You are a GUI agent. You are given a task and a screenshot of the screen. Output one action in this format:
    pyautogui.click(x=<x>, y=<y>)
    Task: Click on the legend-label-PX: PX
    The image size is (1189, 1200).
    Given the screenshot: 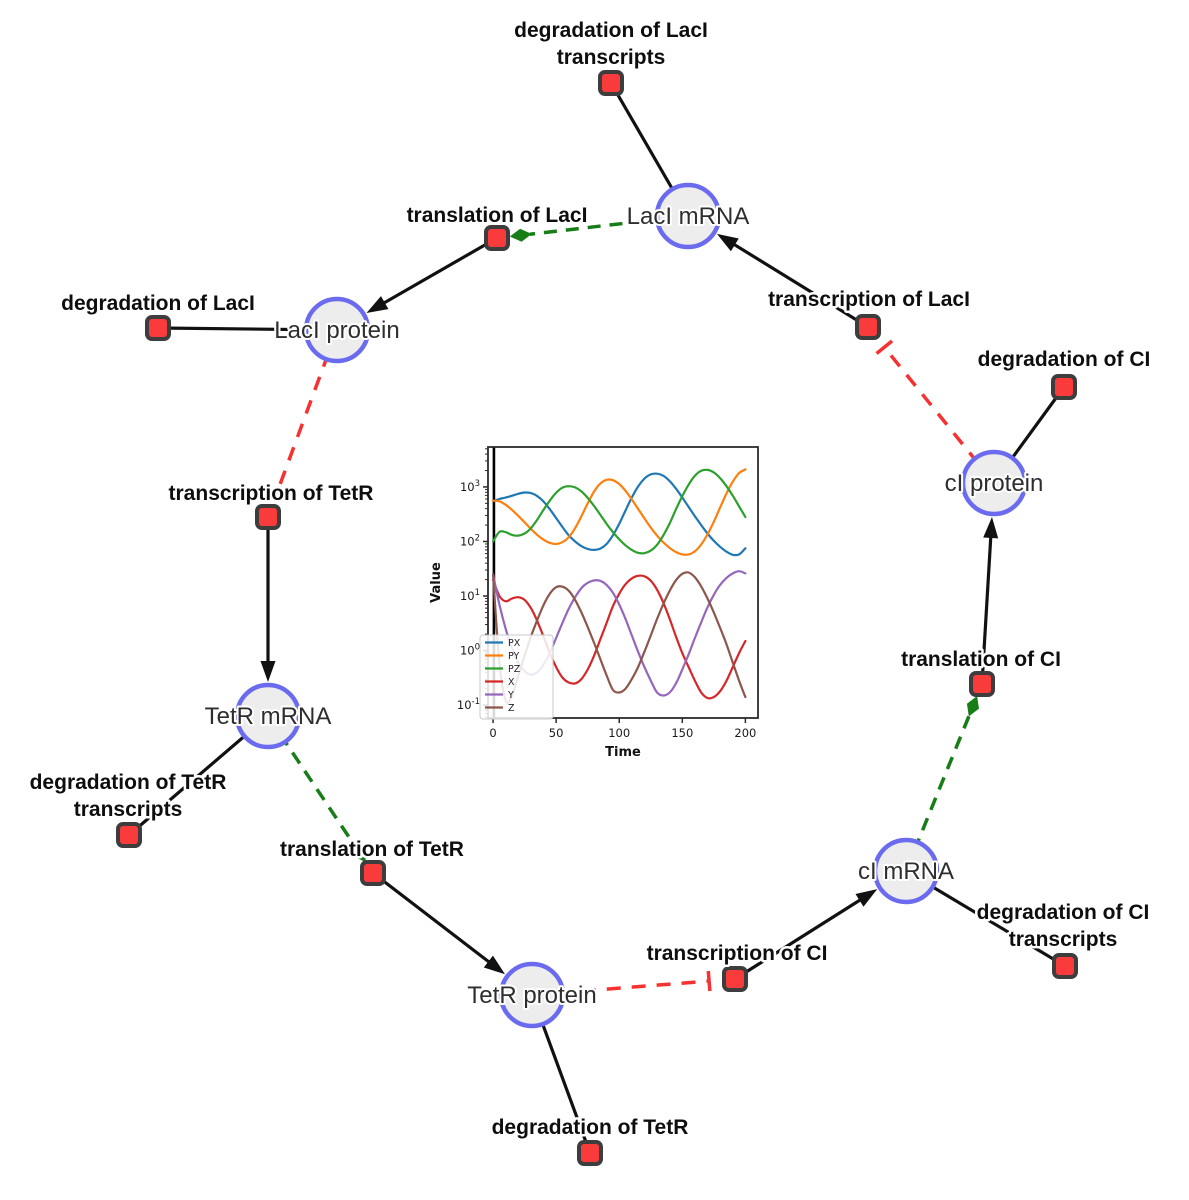 What is the action you would take?
    pyautogui.click(x=514, y=643)
    